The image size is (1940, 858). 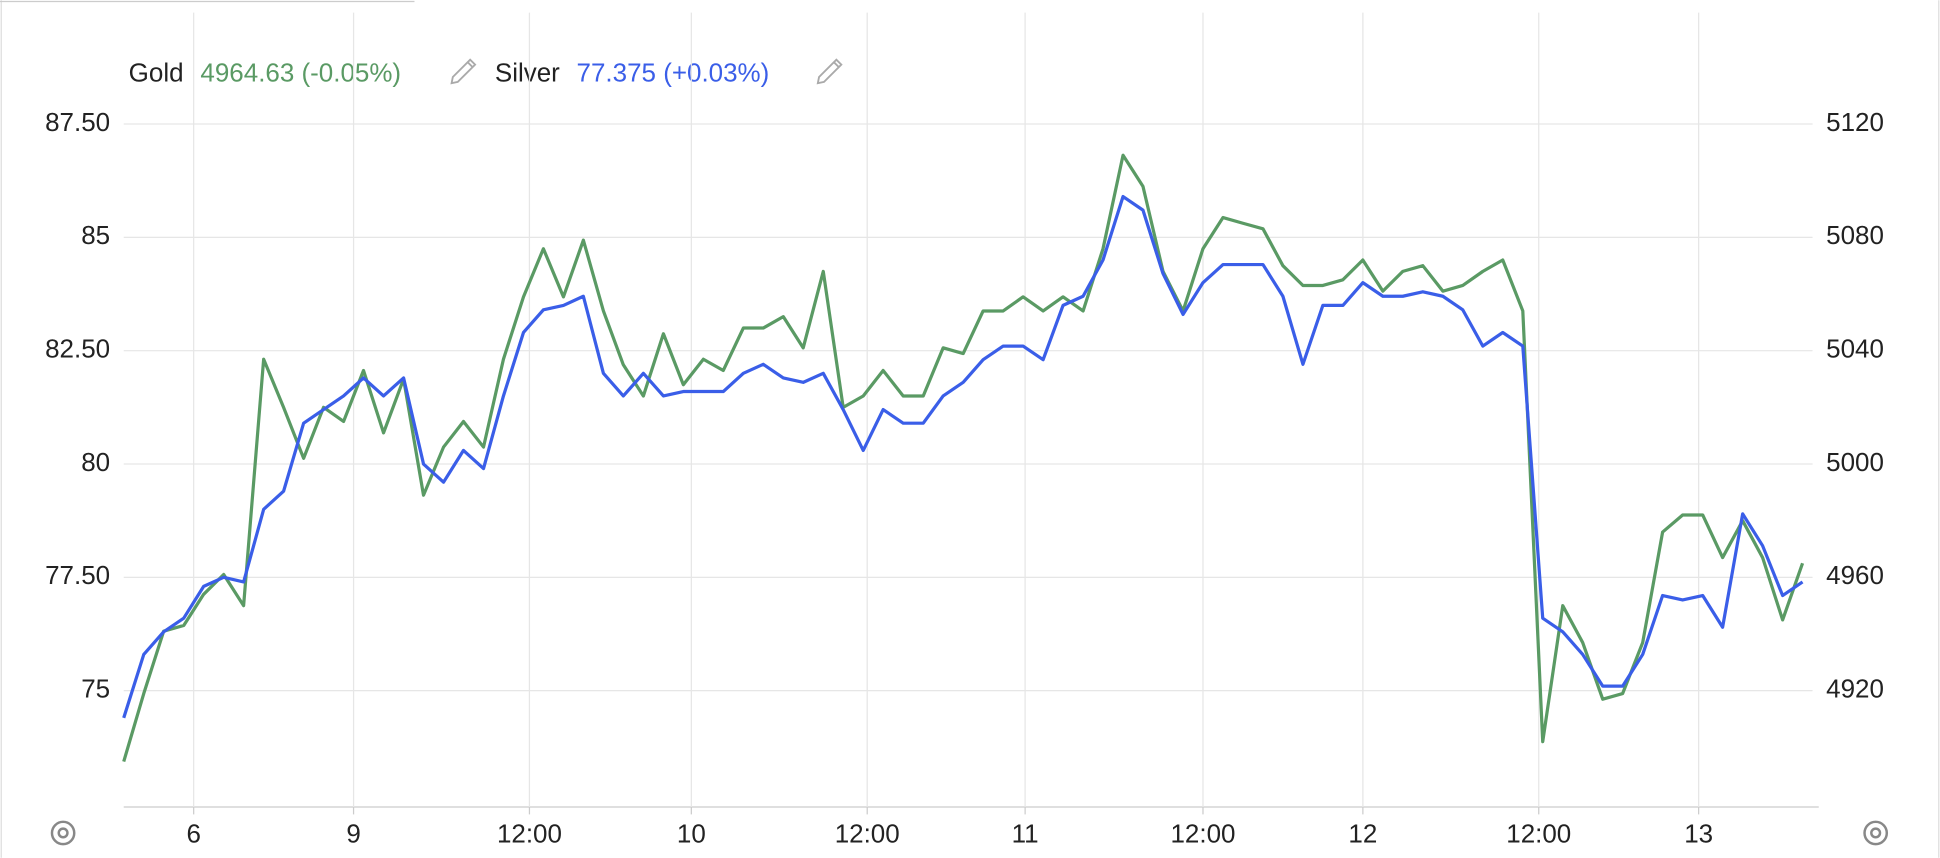 I want to click on legend-name: Silver, so click(x=527, y=72).